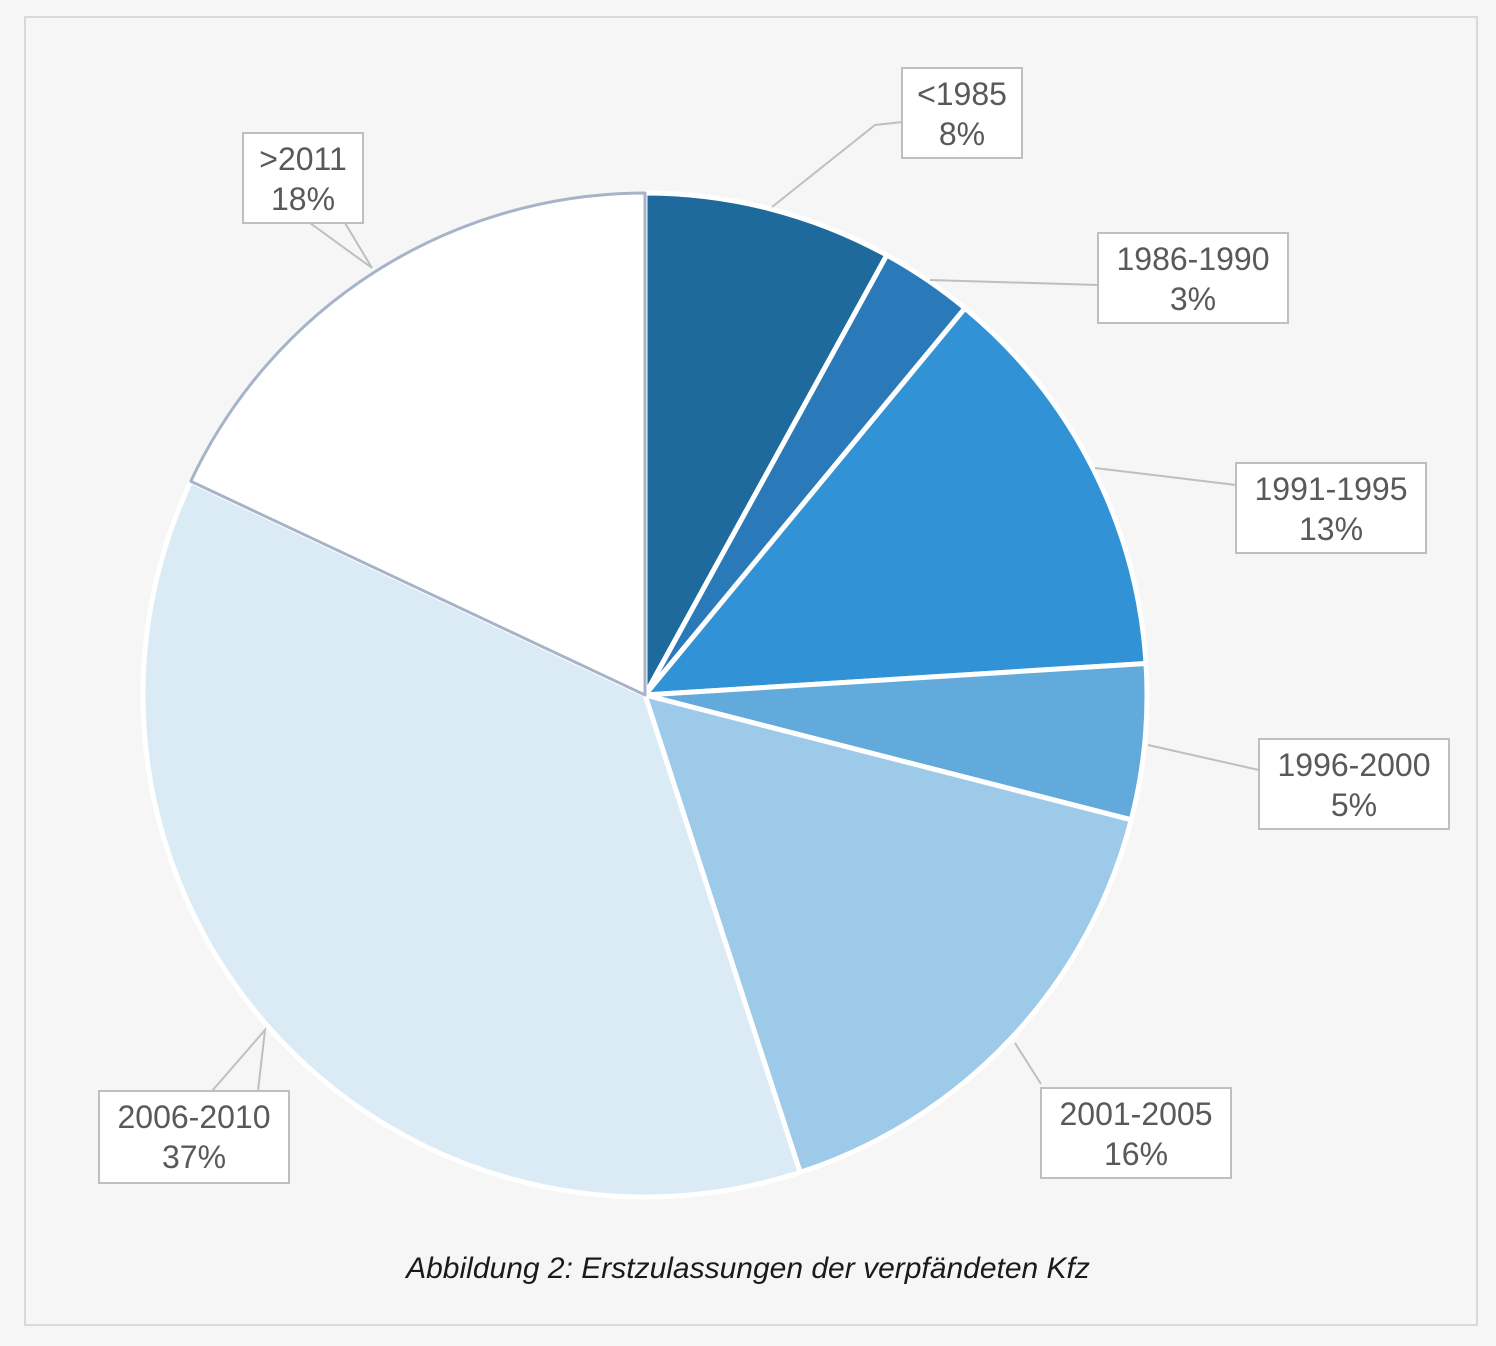 The width and height of the screenshot is (1496, 1346). What do you see at coordinates (962, 134) in the screenshot?
I see `callout-percent-0: 8%` at bounding box center [962, 134].